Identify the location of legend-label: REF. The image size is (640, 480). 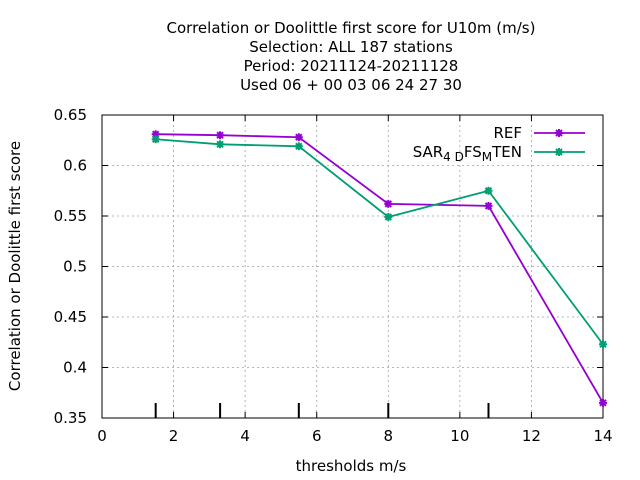
(507, 133).